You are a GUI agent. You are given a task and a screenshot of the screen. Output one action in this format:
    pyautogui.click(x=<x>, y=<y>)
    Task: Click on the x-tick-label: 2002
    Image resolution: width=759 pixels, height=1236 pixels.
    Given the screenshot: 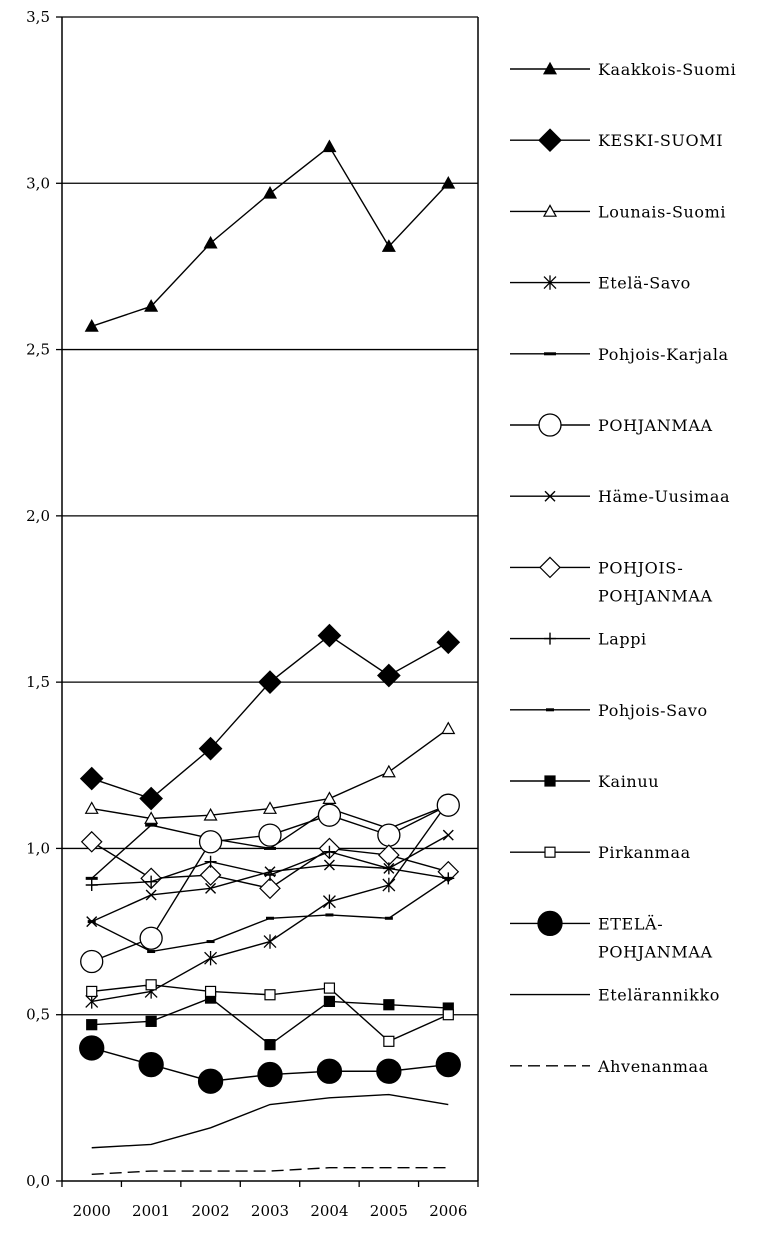 What is the action you would take?
    pyautogui.click(x=210, y=1211)
    